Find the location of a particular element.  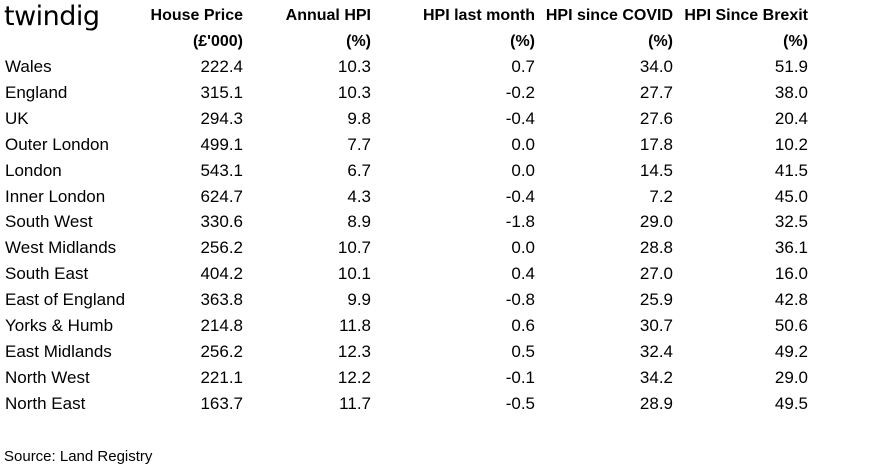

table-cell-house-price: 221.1 is located at coordinates (221, 377).